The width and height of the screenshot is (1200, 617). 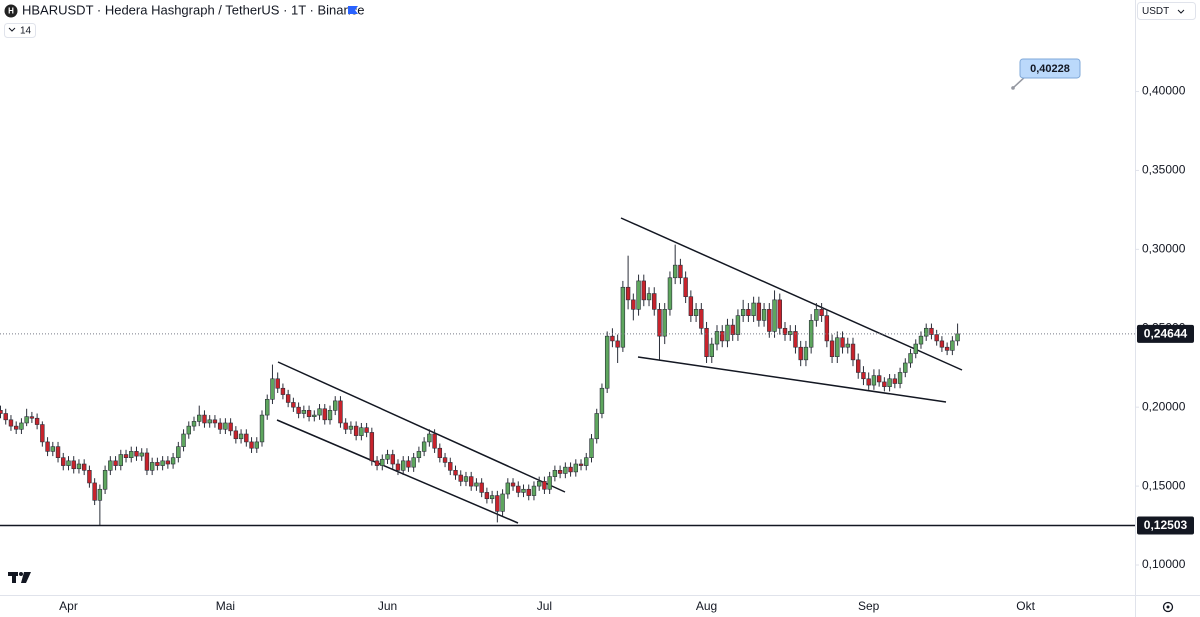 I want to click on logo-part, so click(x=14, y=577).